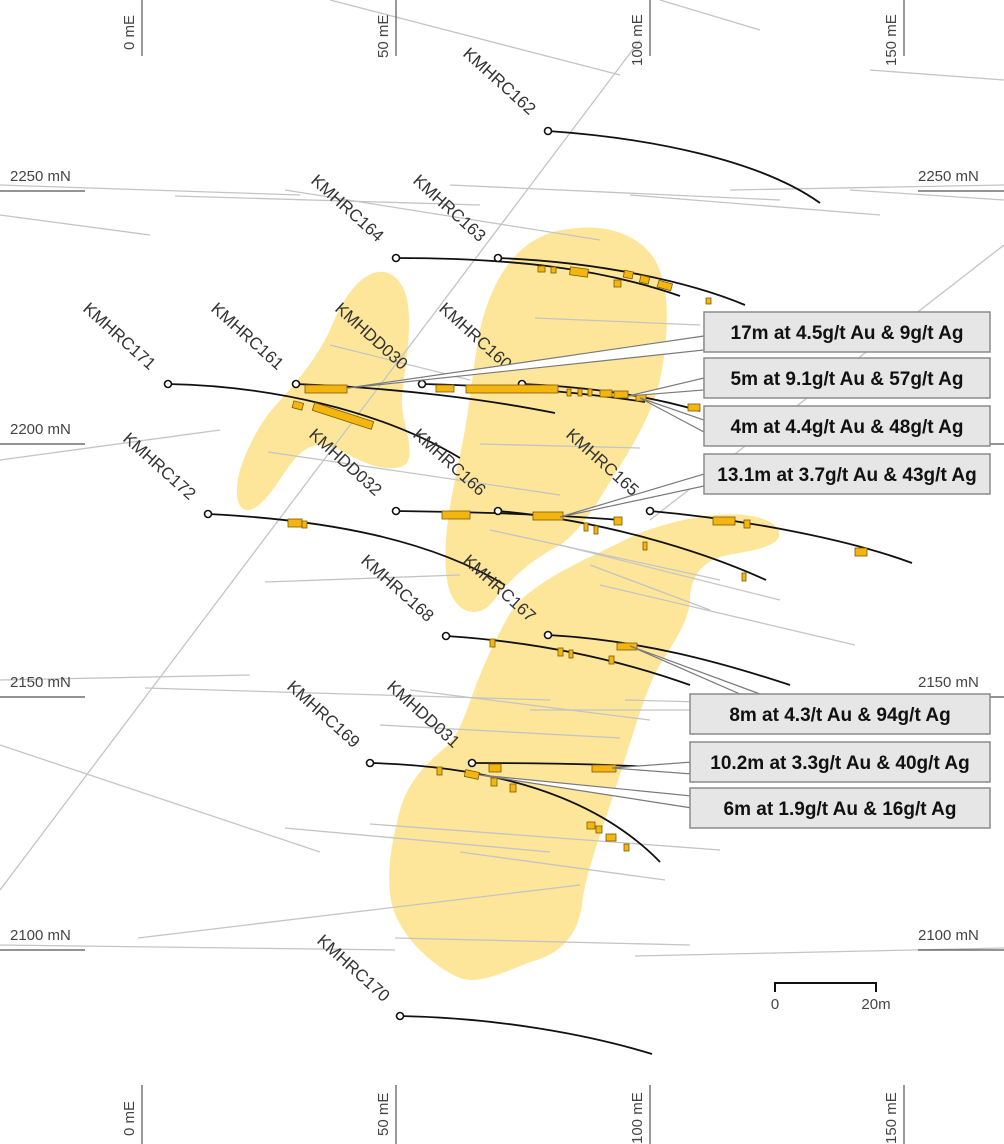 The height and width of the screenshot is (1144, 1004). Describe the element at coordinates (637, 1118) in the screenshot. I see `easting-label-bottom: 100 mE` at that location.